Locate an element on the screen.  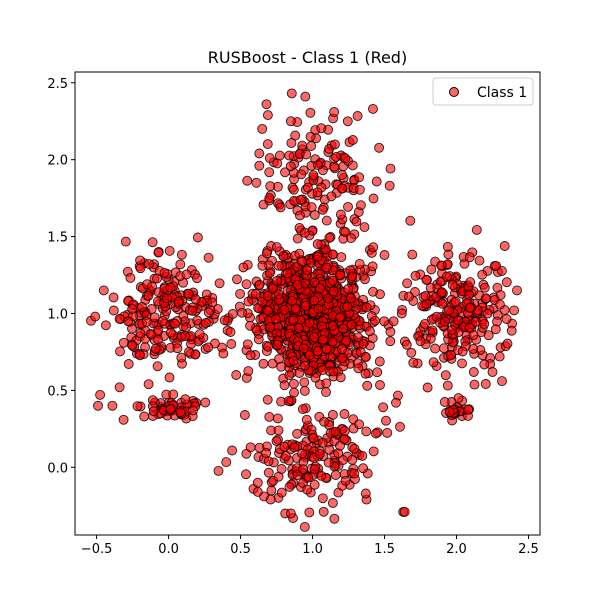
x-tick-label: 0.5 is located at coordinates (240, 549).